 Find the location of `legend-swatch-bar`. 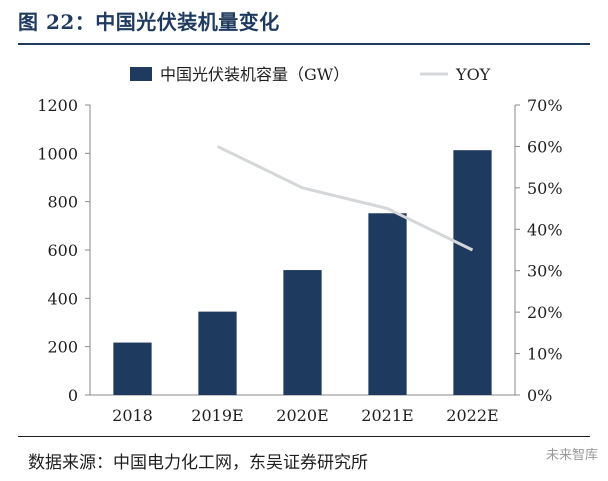

legend-swatch-bar is located at coordinates (141, 74).